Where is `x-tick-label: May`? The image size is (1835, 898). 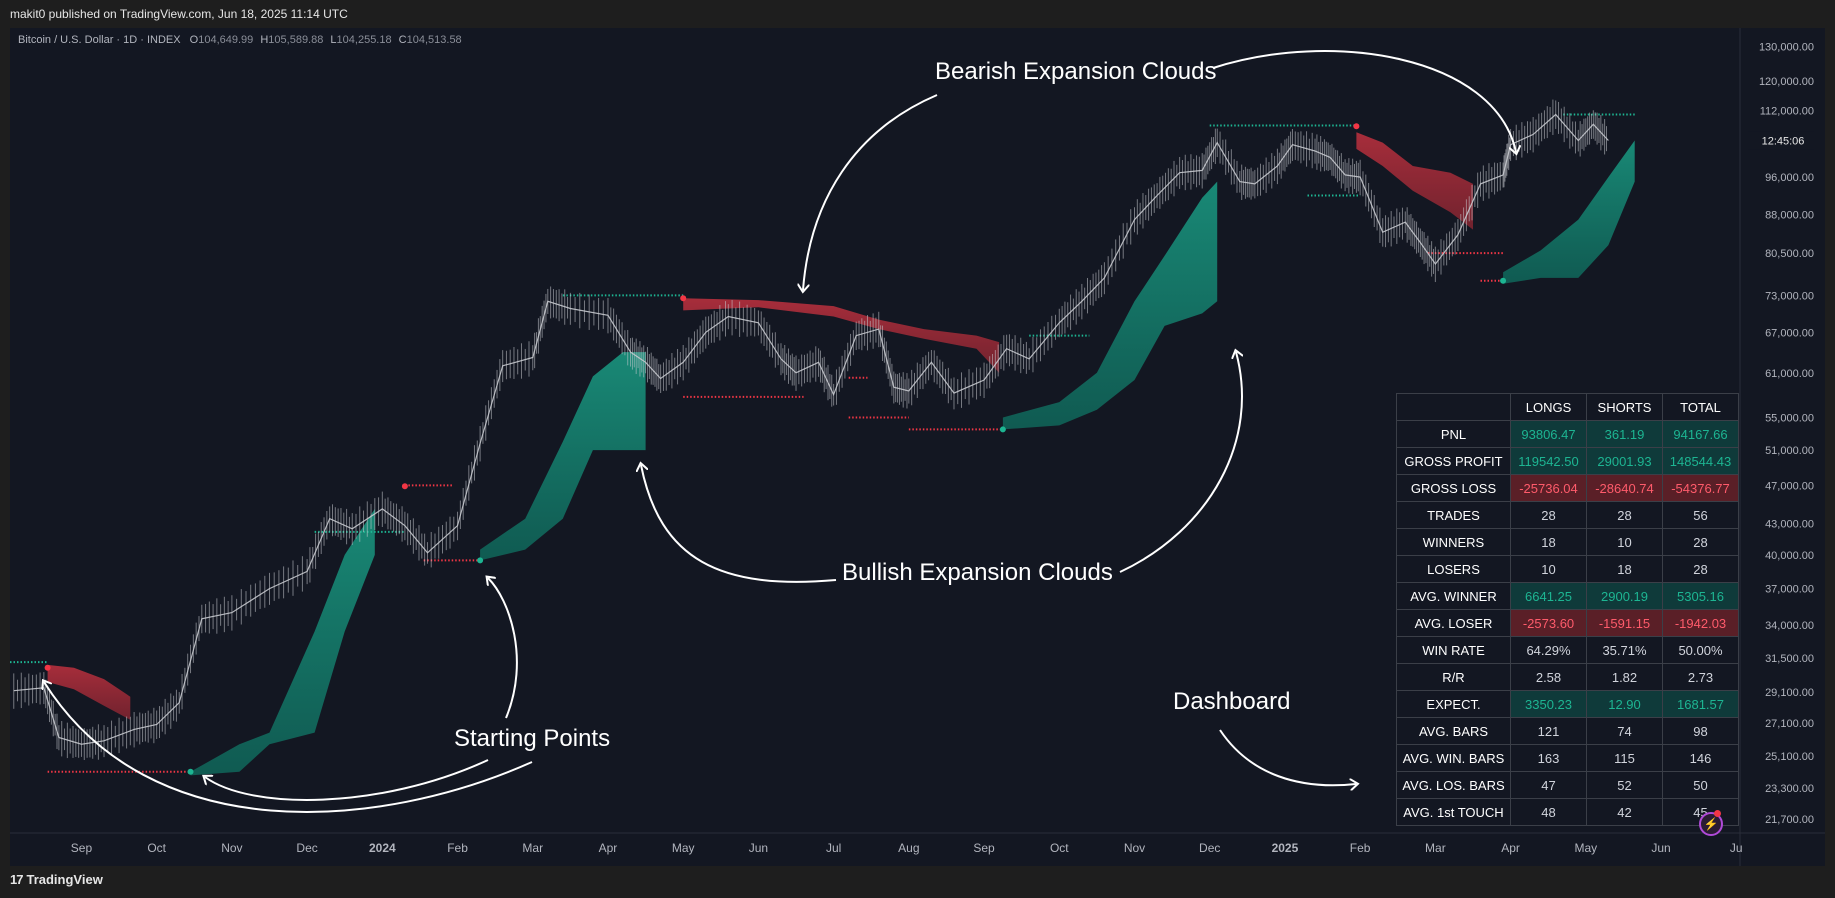
x-tick-label: May is located at coordinates (683, 848).